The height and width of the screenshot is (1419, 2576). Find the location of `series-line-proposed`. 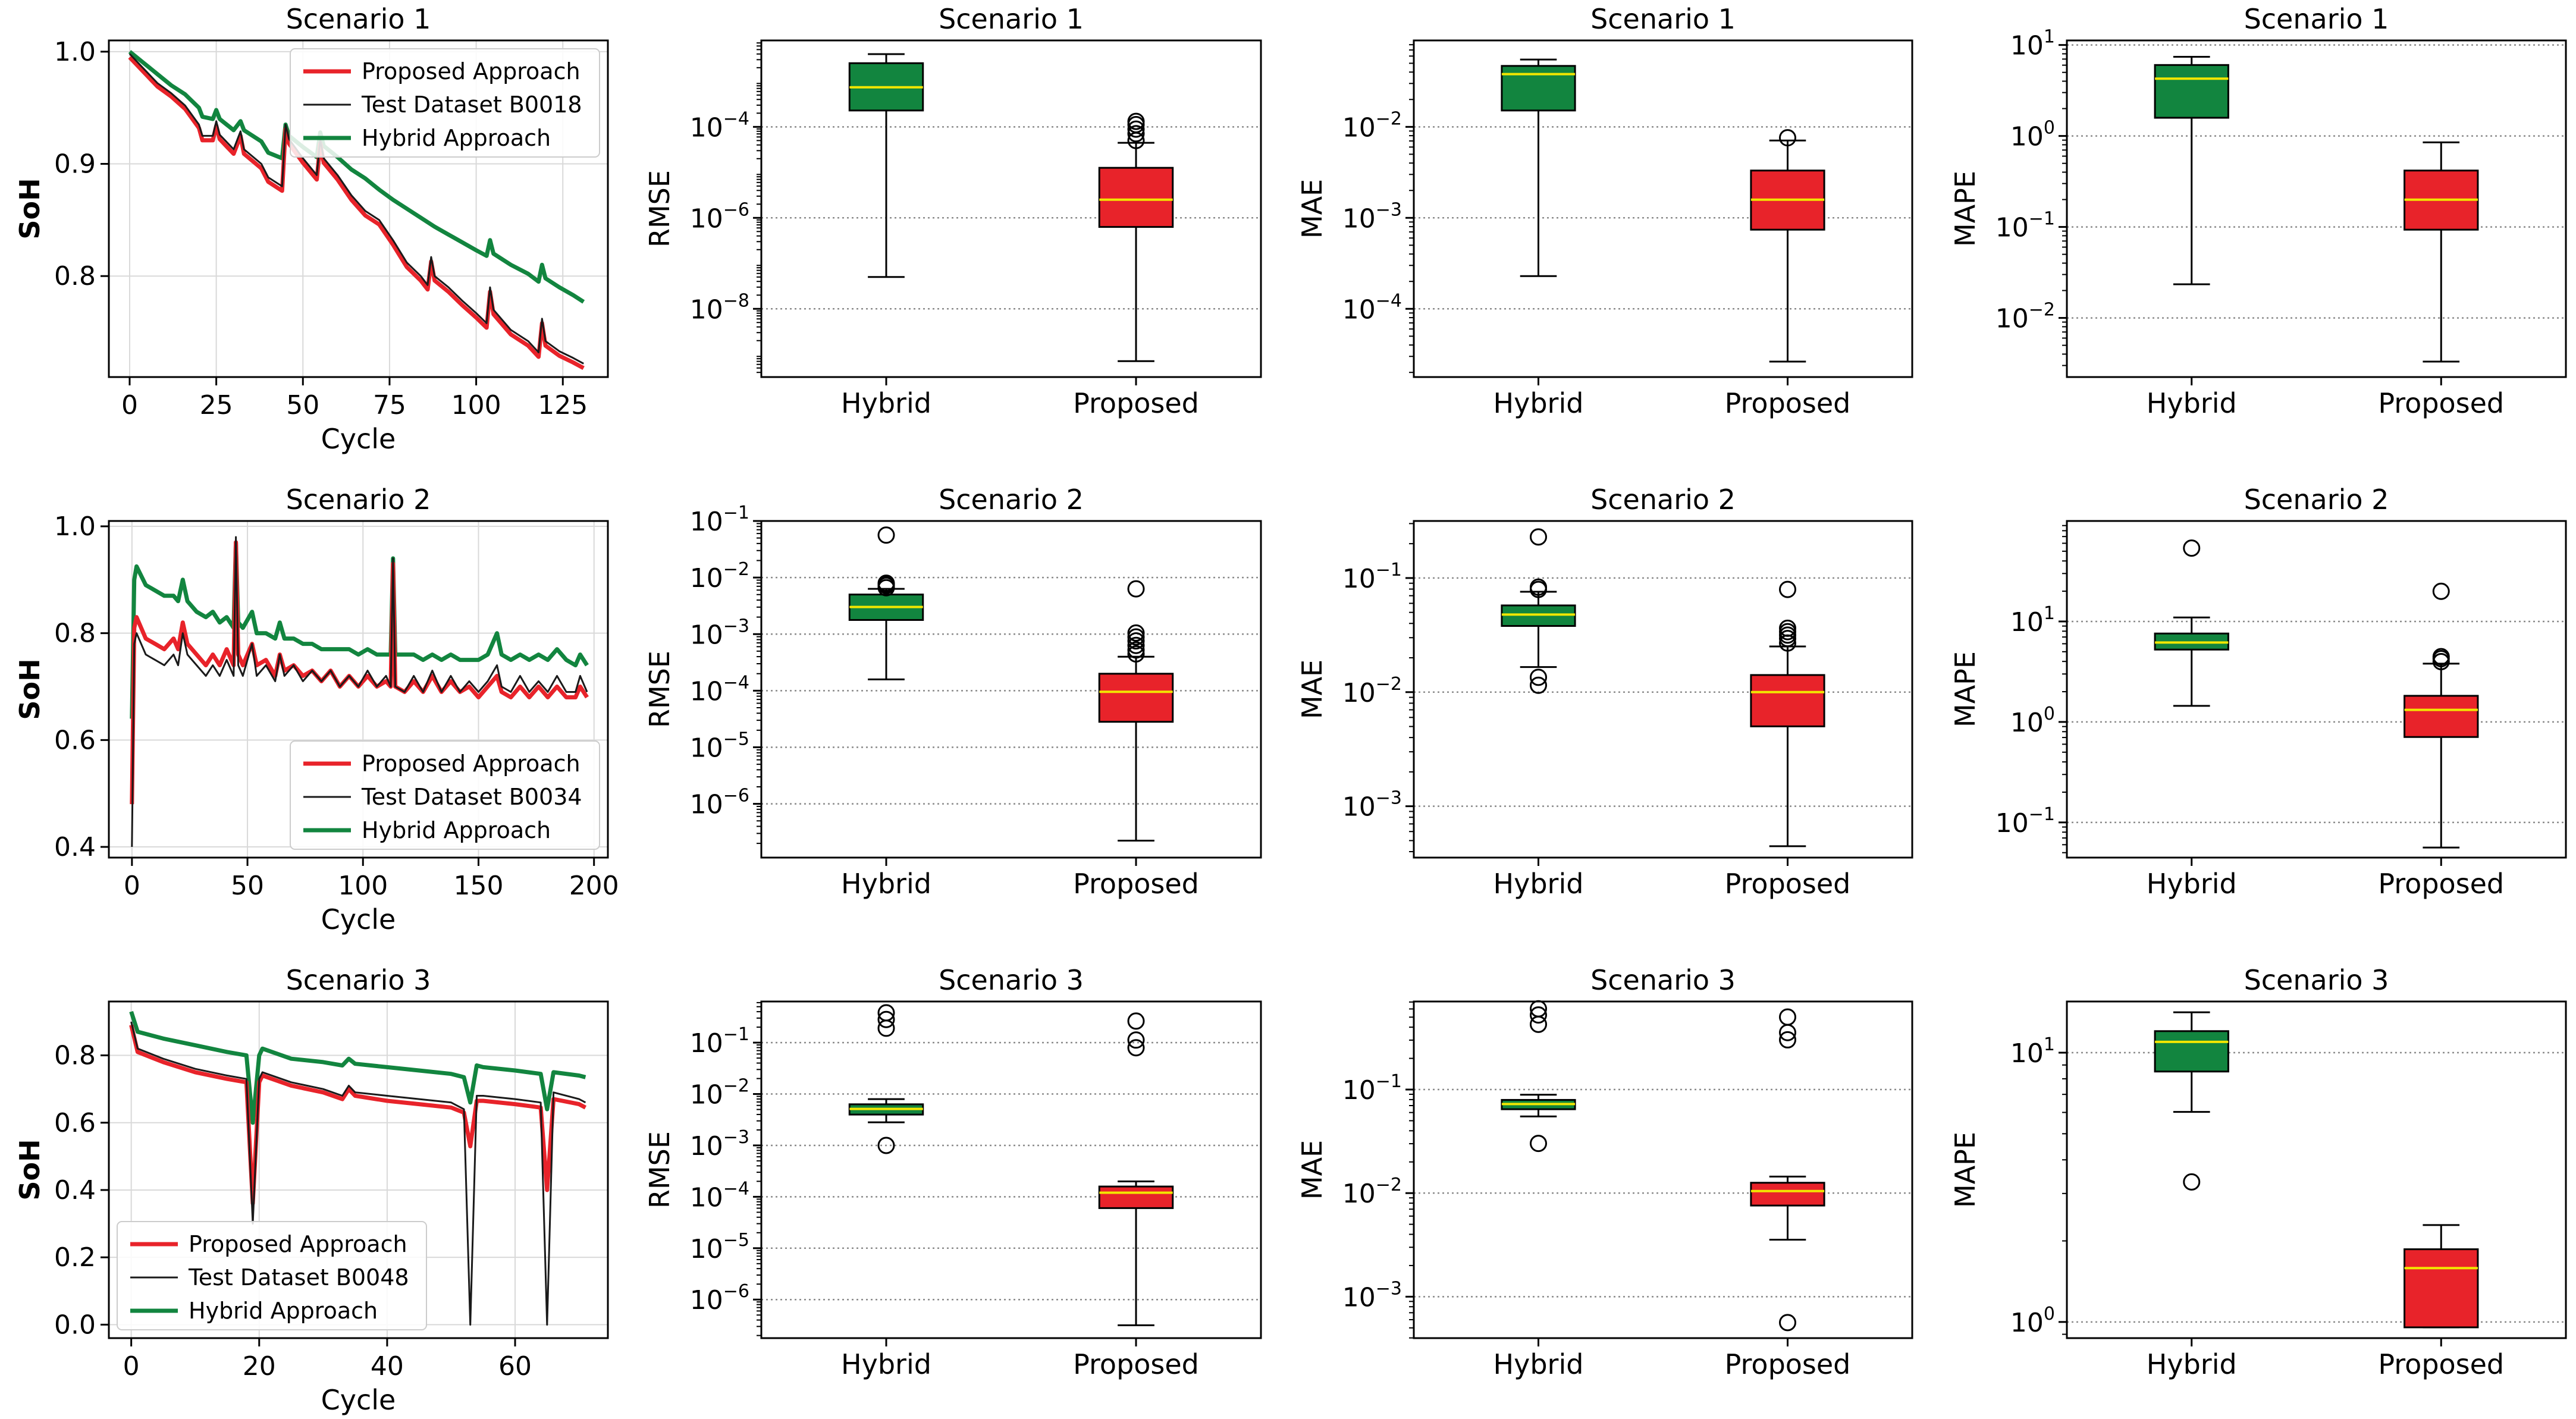

series-line-proposed is located at coordinates (358, 1115).